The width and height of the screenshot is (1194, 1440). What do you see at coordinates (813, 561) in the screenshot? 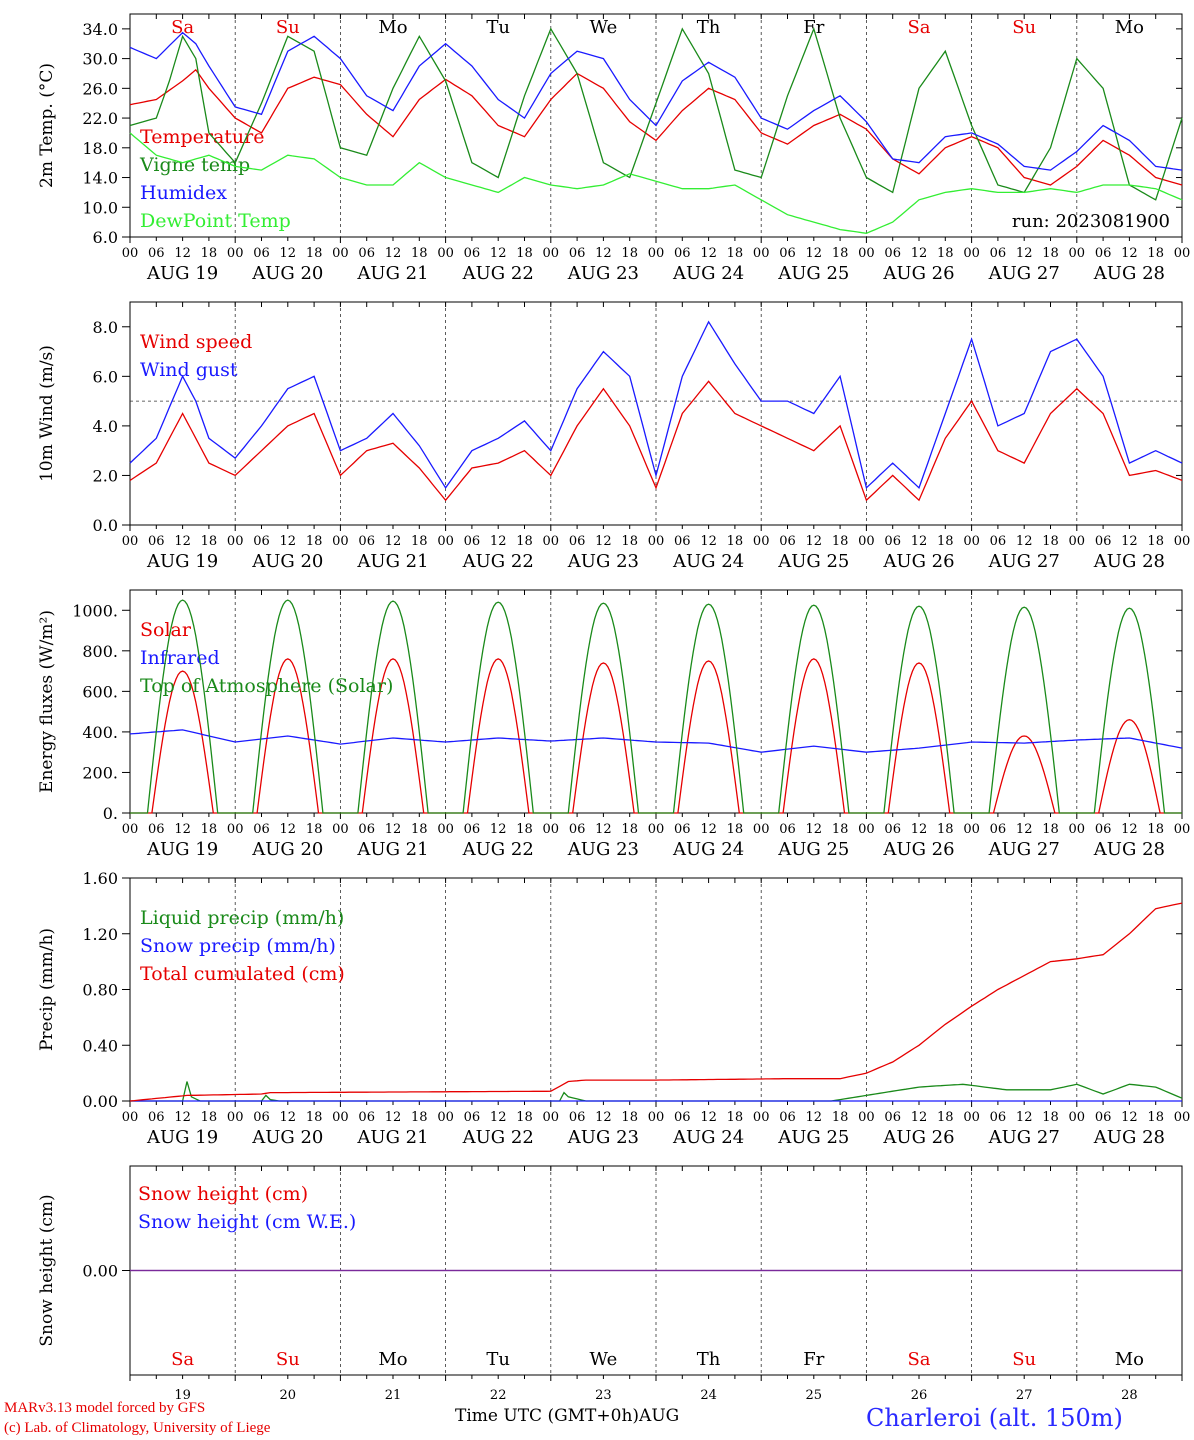
I see `date-label: AUG 25` at bounding box center [813, 561].